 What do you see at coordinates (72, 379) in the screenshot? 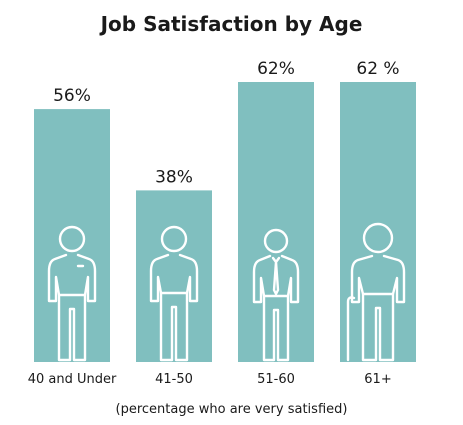
I see `x-tick-label: 40 and Under` at bounding box center [72, 379].